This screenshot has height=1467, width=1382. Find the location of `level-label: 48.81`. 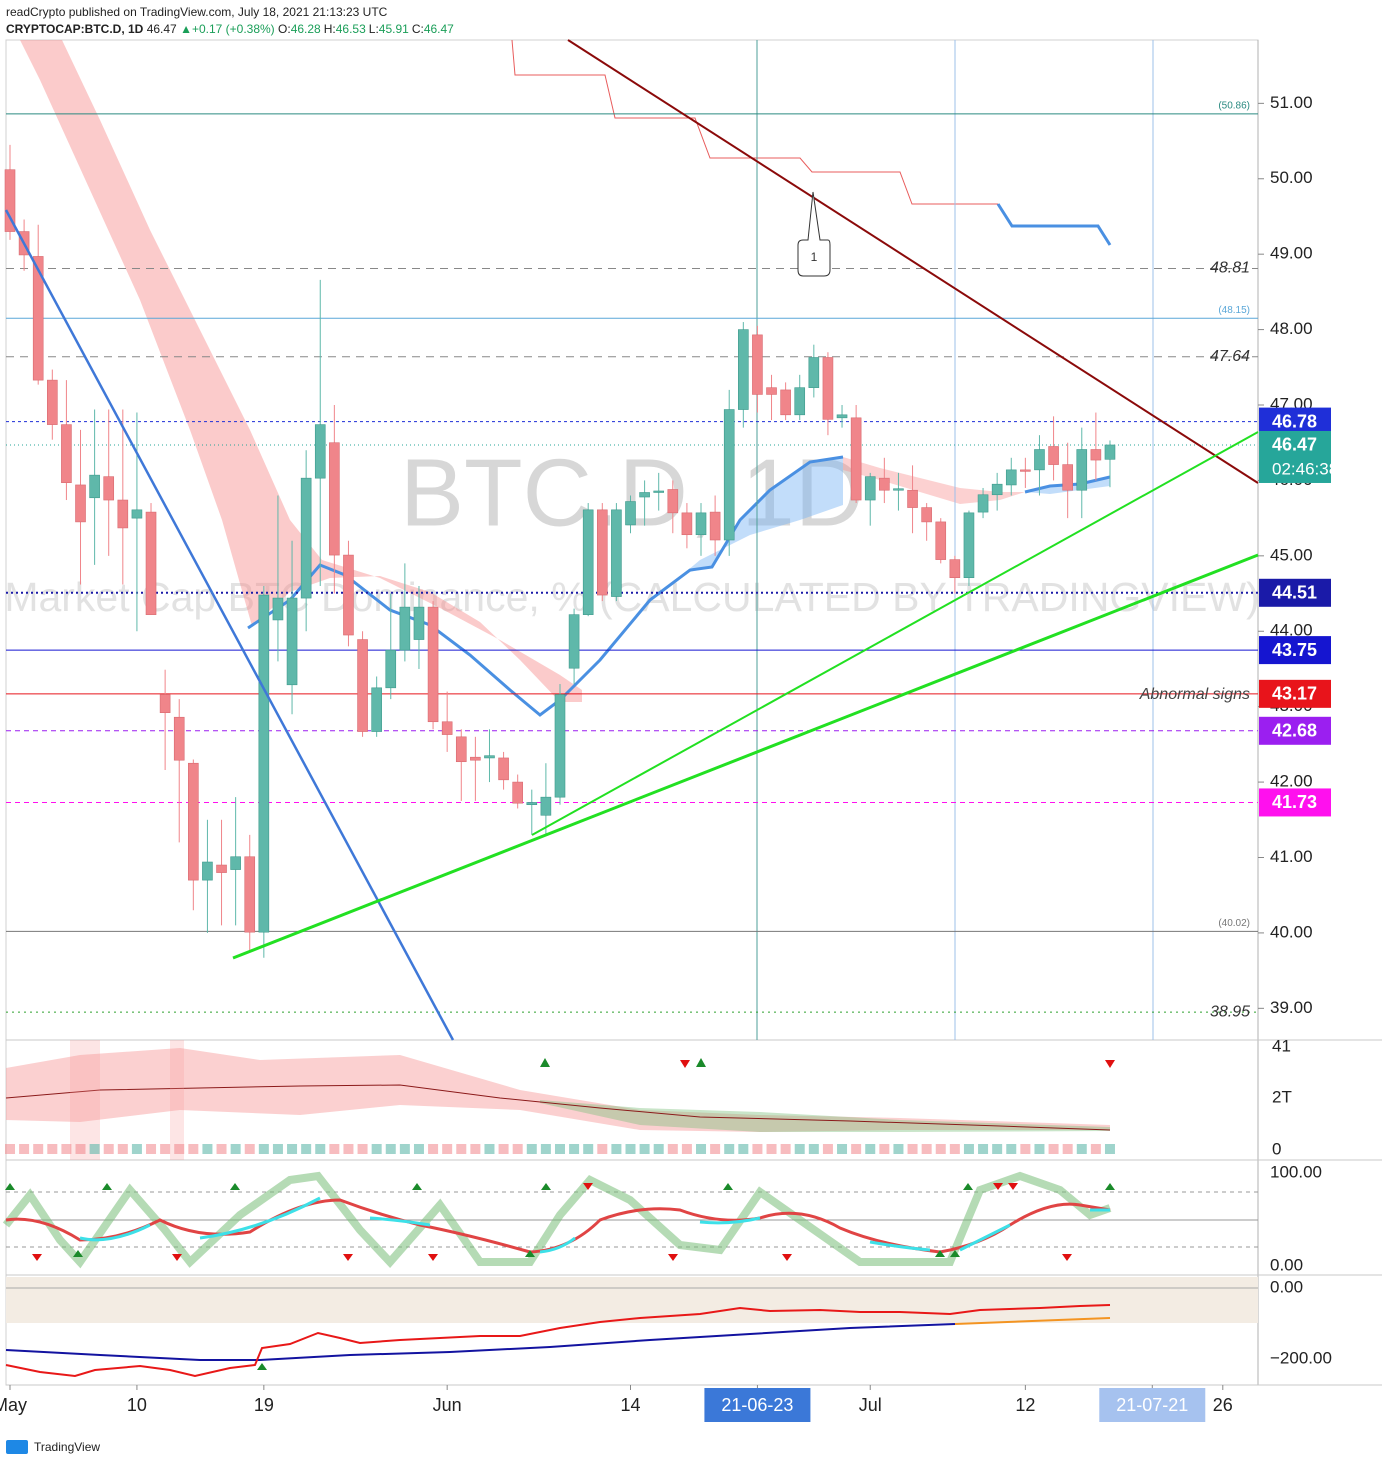

level-label: 48.81 is located at coordinates (1230, 268).